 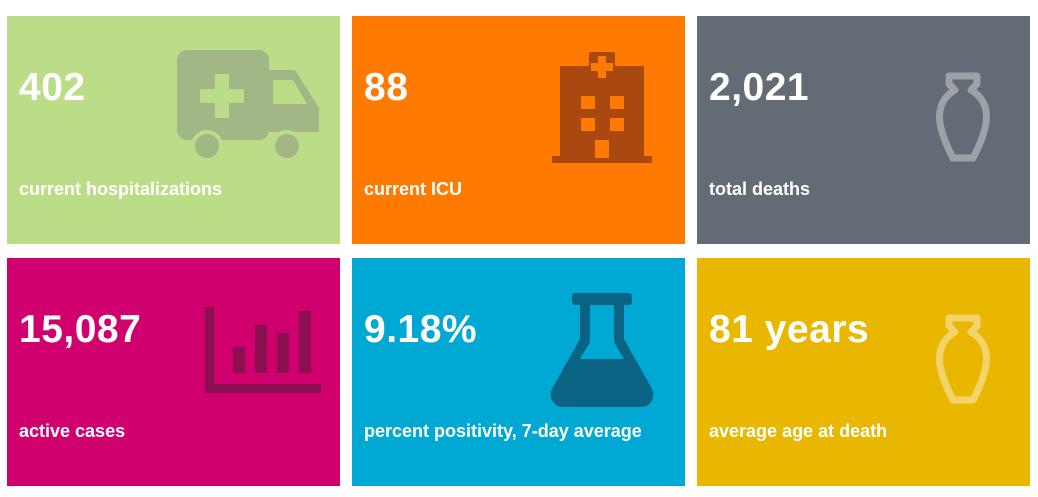 I want to click on active-cases-value: 15,087, so click(x=80, y=329).